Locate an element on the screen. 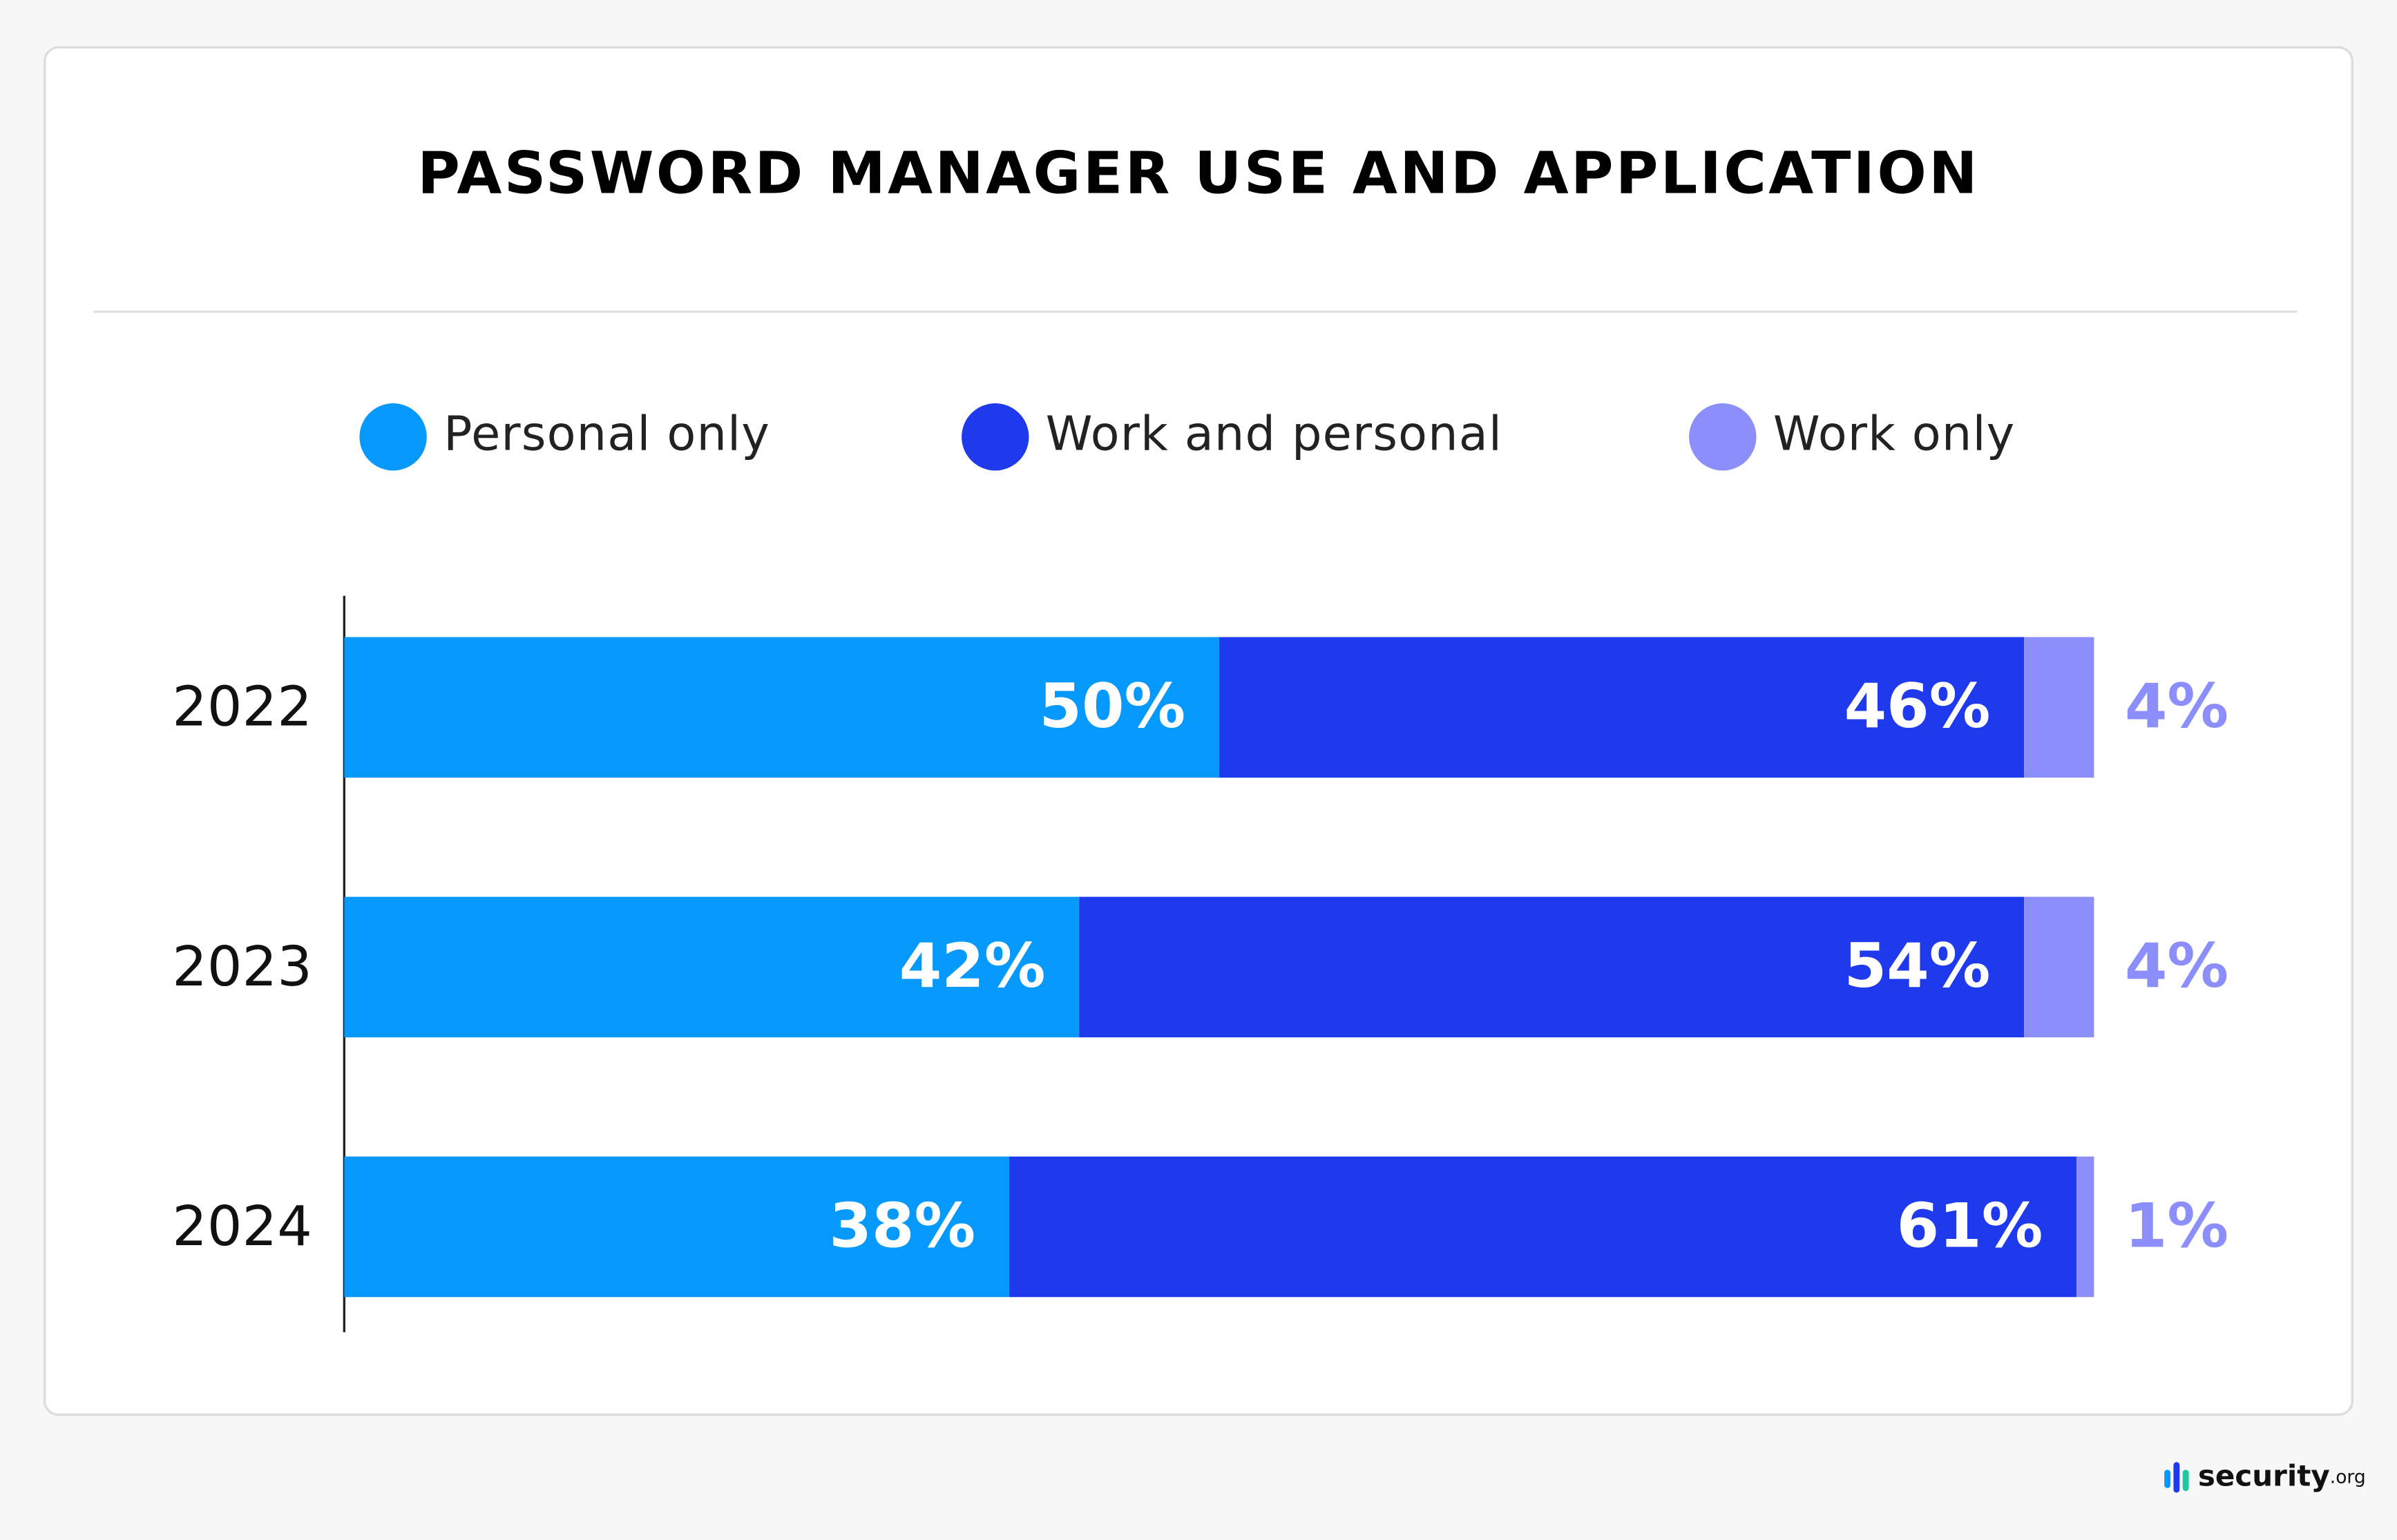 The image size is (2397, 1540). legend-label: Work and personal is located at coordinates (1274, 434).